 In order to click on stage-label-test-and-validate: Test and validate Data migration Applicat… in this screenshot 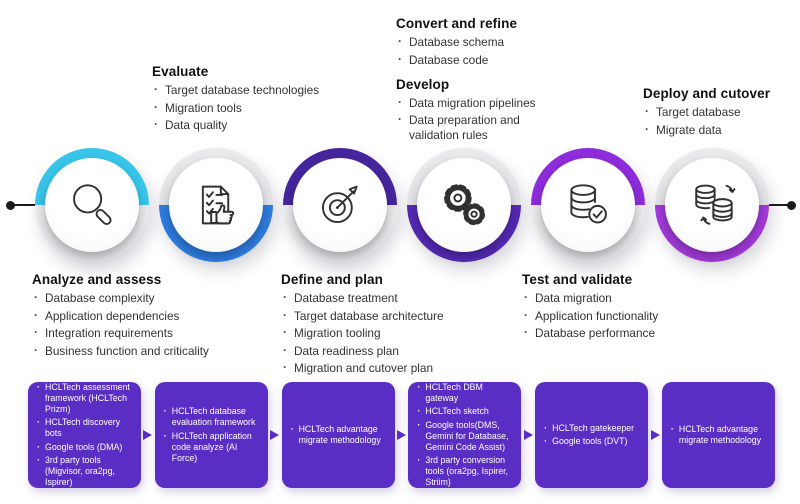, I will do `click(617, 308)`.